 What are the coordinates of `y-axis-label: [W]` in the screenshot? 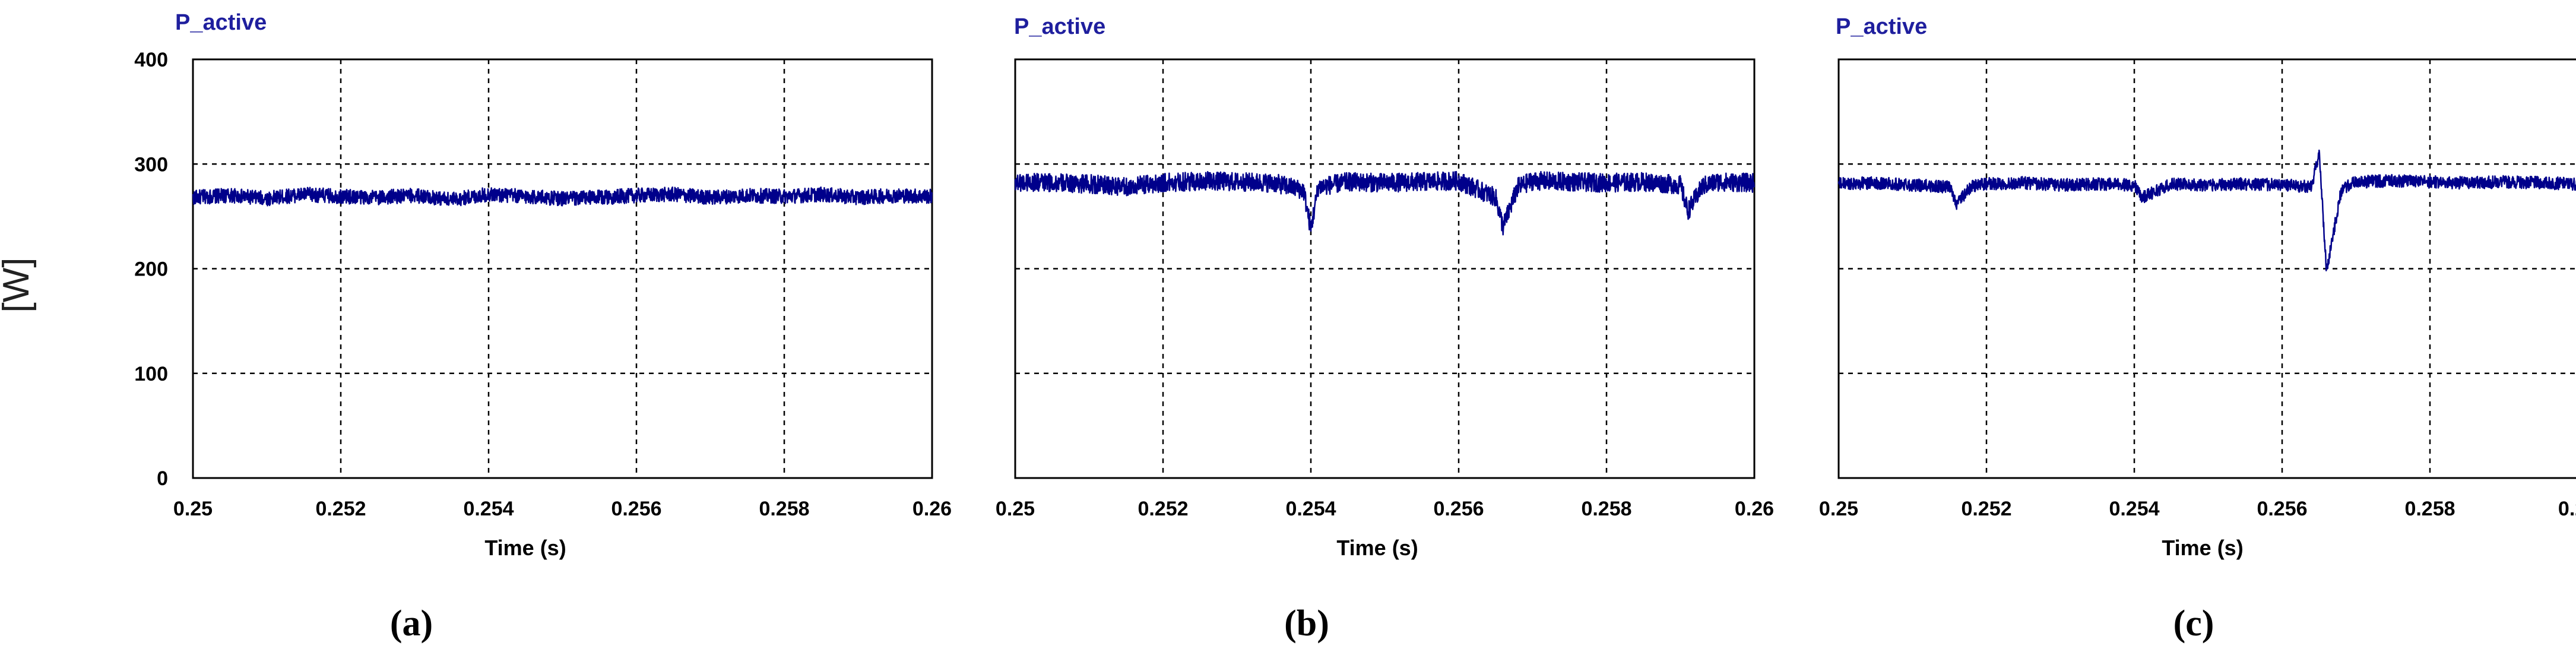 It's located at (19, 285).